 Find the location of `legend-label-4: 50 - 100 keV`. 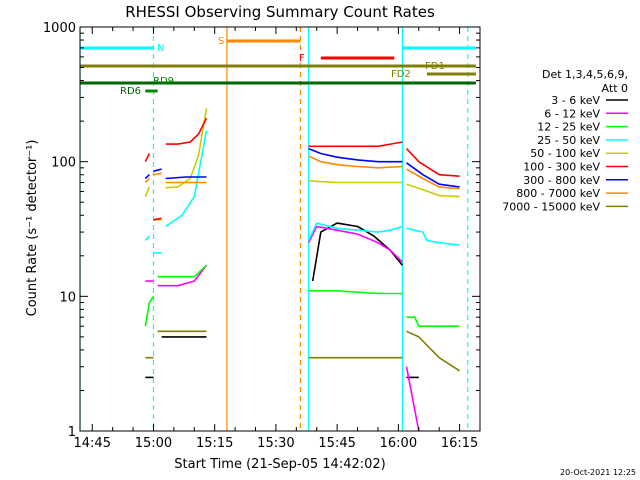

legend-label-4: 50 - 100 keV is located at coordinates (565, 153).